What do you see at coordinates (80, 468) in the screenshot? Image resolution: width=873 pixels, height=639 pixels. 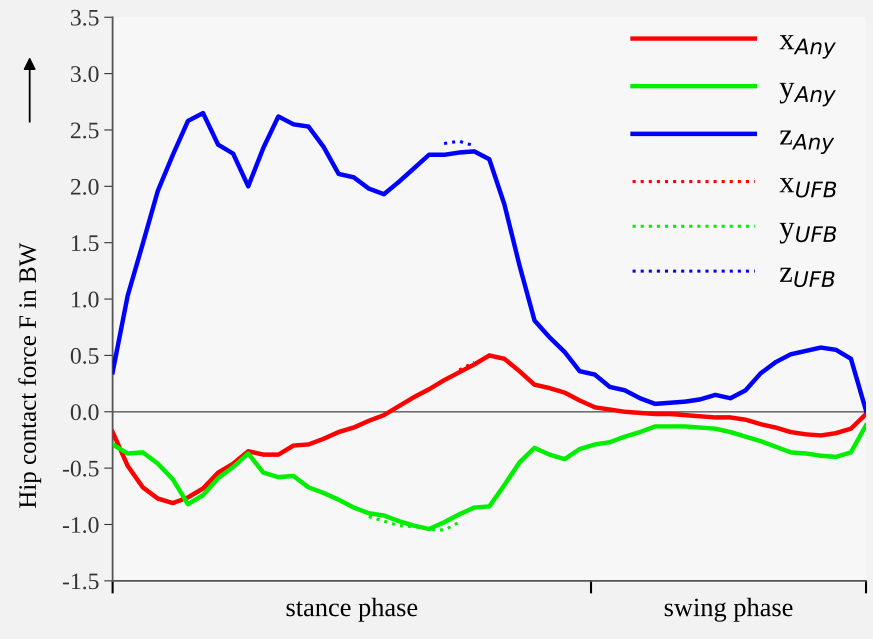 I see `y-tick-label: -0.5` at bounding box center [80, 468].